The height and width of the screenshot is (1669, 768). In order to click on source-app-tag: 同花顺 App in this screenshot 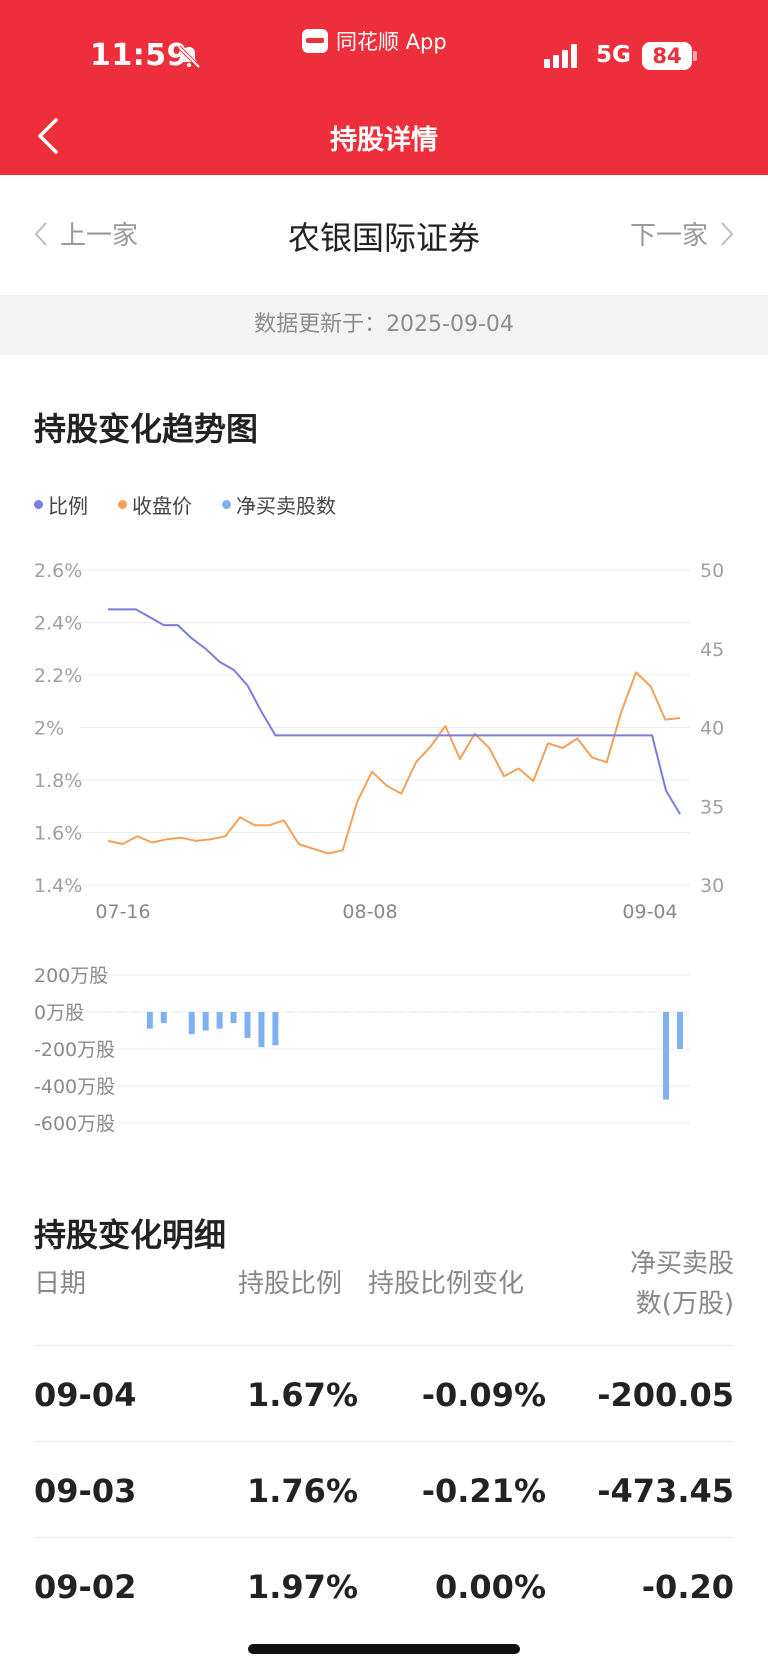, I will do `click(374, 41)`.